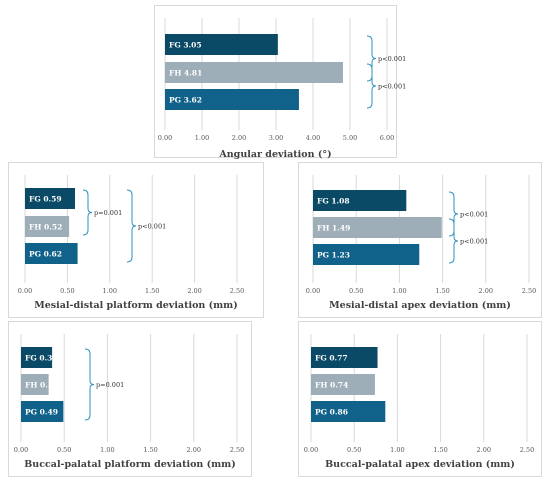 Image resolution: width=550 pixels, height=485 pixels. Describe the element at coordinates (185, 72) in the screenshot. I see `bar-label: FH 4.81` at that location.